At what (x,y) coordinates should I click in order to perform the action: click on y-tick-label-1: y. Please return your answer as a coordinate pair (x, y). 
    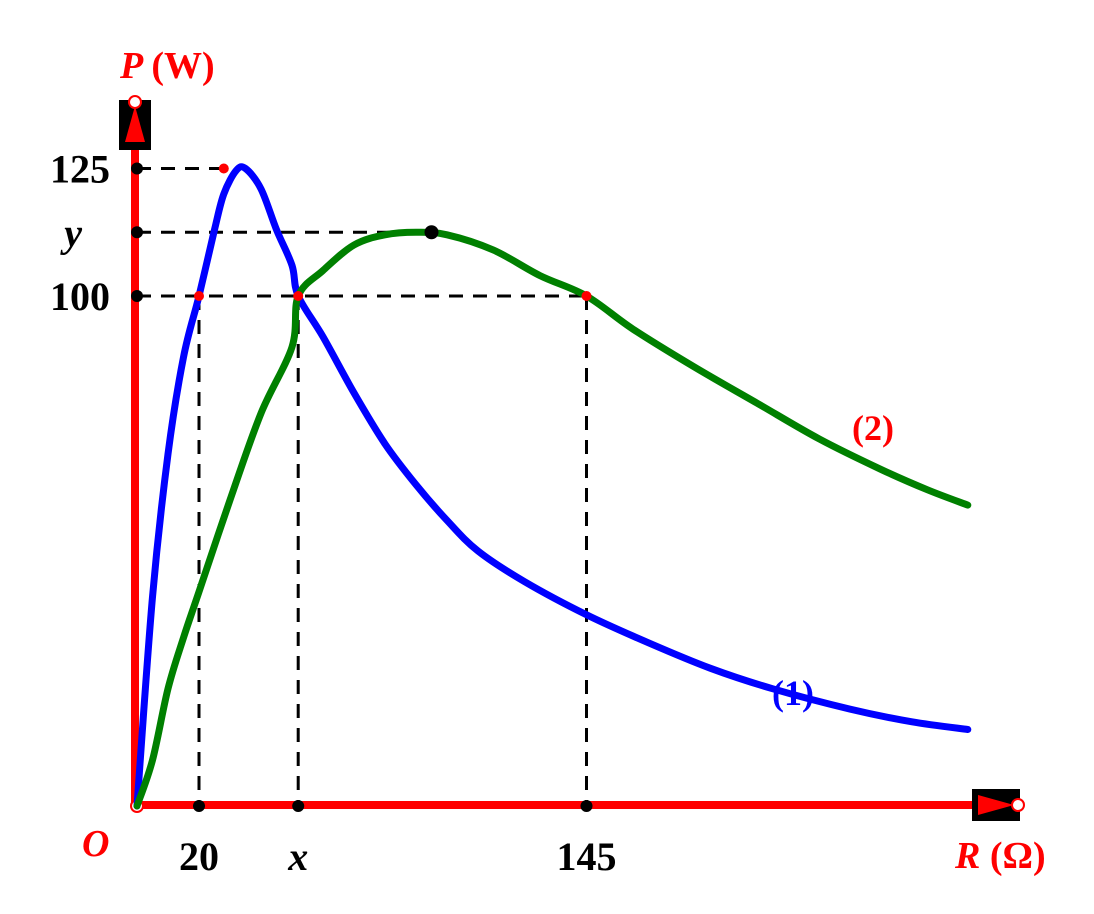
    Looking at the image, I should click on (71, 232).